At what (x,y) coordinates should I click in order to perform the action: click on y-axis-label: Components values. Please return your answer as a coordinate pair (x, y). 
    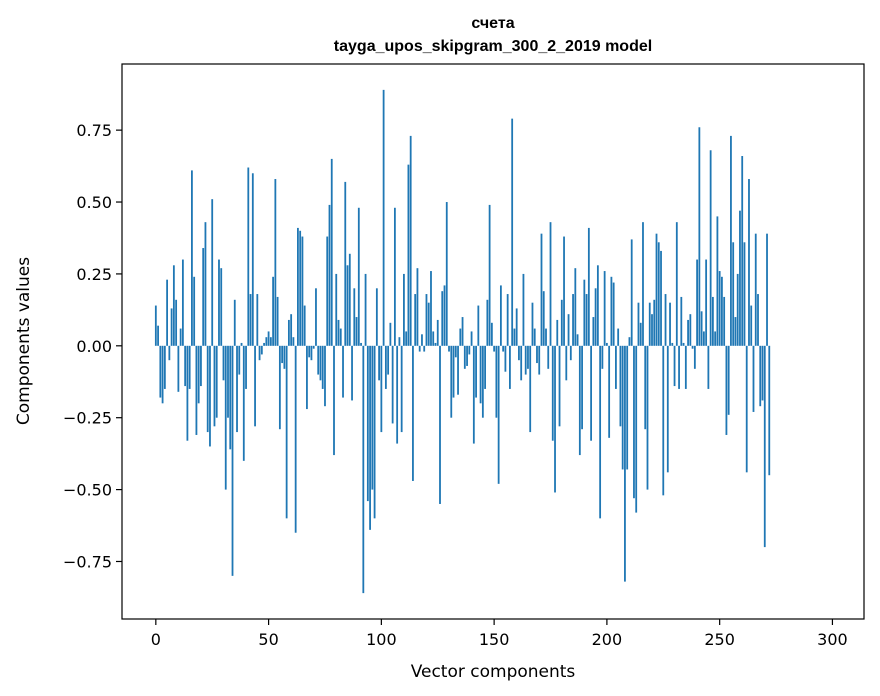
    Looking at the image, I should click on (24, 341).